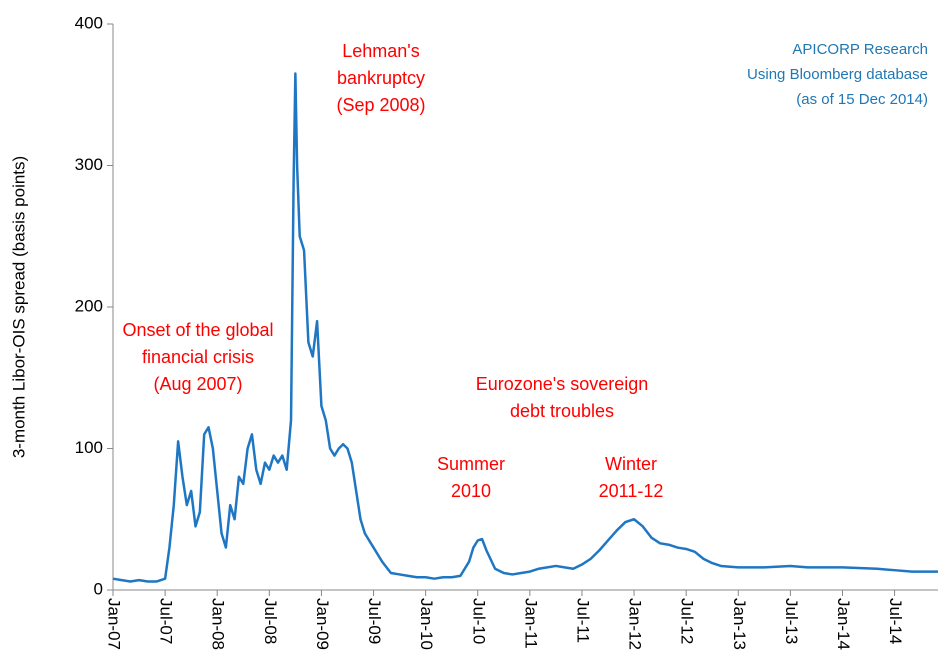 The image size is (938, 672). I want to click on annotation: bankruptcy, so click(381, 78).